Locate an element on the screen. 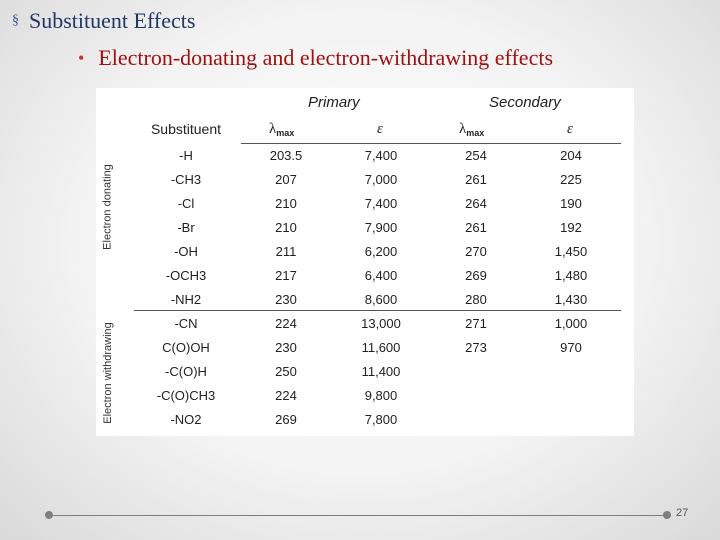 The image size is (720, 540). cell-epsilon-secondary: 225 is located at coordinates (571, 179).